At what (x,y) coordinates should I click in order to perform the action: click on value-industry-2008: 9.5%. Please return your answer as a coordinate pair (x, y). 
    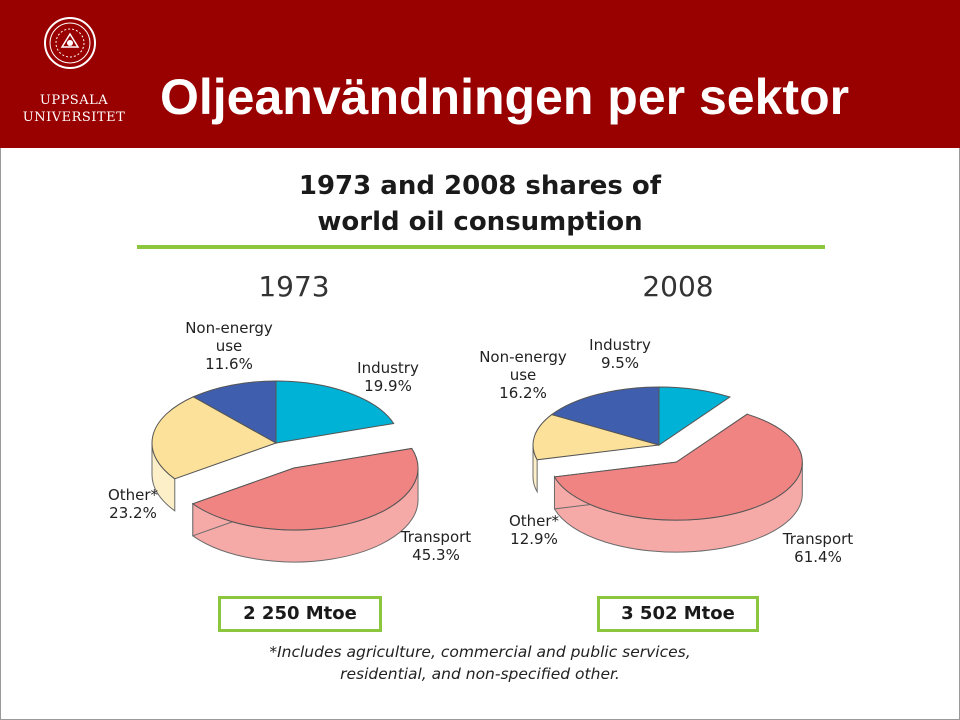
    Looking at the image, I should click on (620, 363).